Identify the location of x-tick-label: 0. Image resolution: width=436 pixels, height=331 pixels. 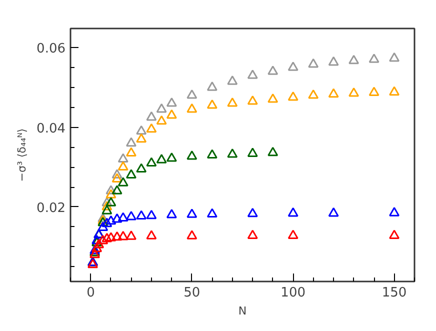
(90, 293).